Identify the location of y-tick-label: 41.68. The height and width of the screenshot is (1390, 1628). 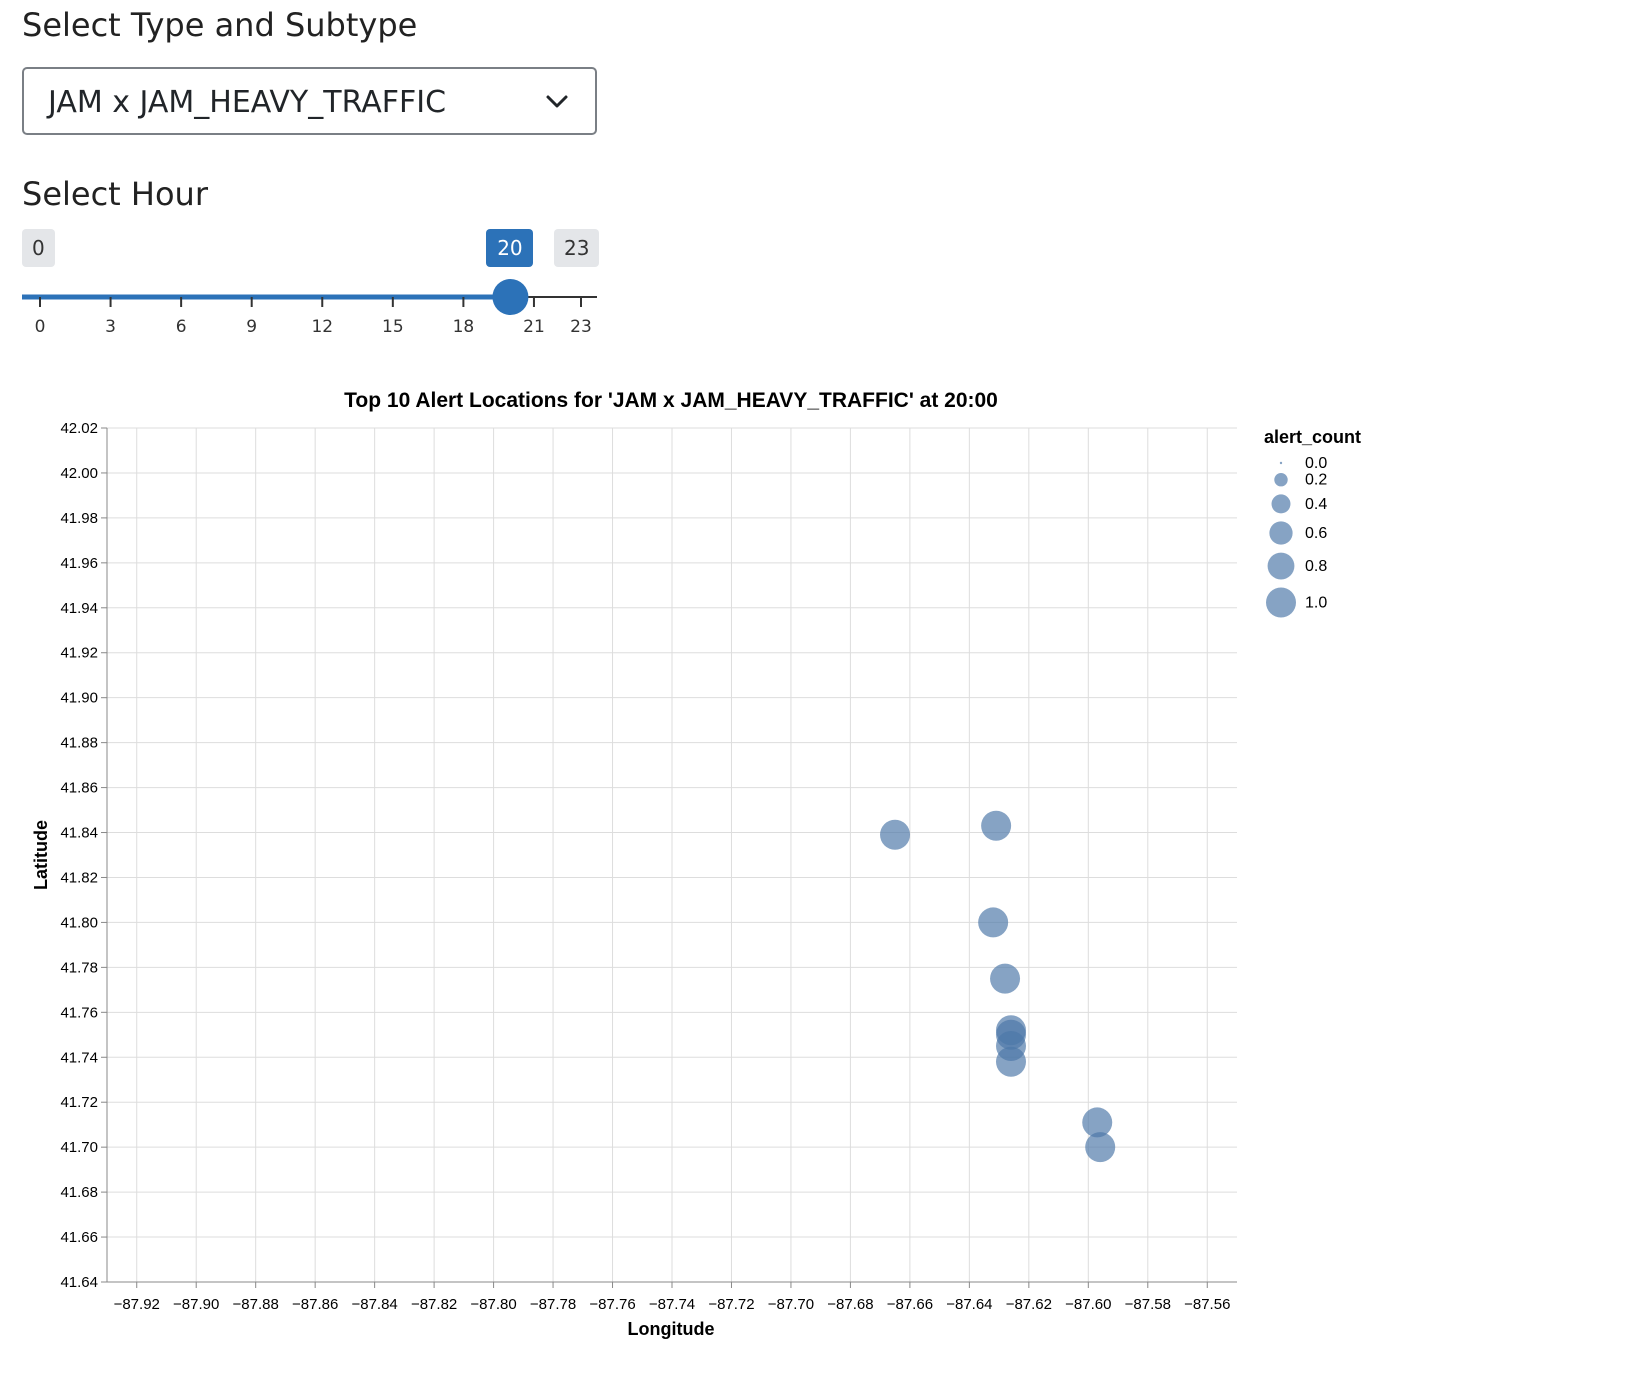
(79, 1192).